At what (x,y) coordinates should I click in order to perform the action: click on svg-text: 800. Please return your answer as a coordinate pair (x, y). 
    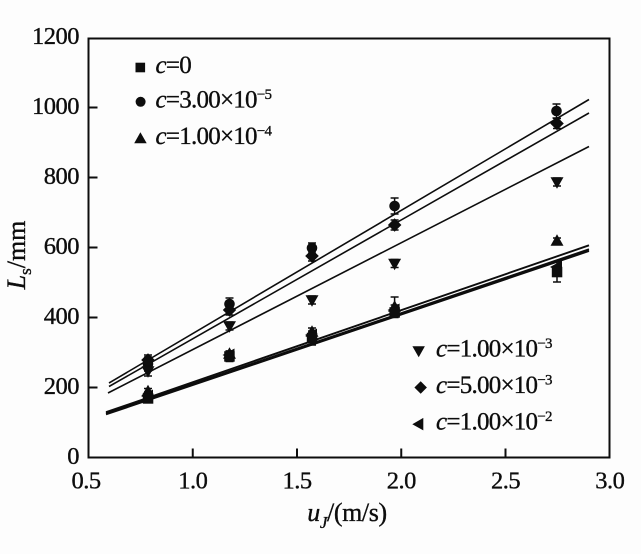
    Looking at the image, I should click on (62, 176).